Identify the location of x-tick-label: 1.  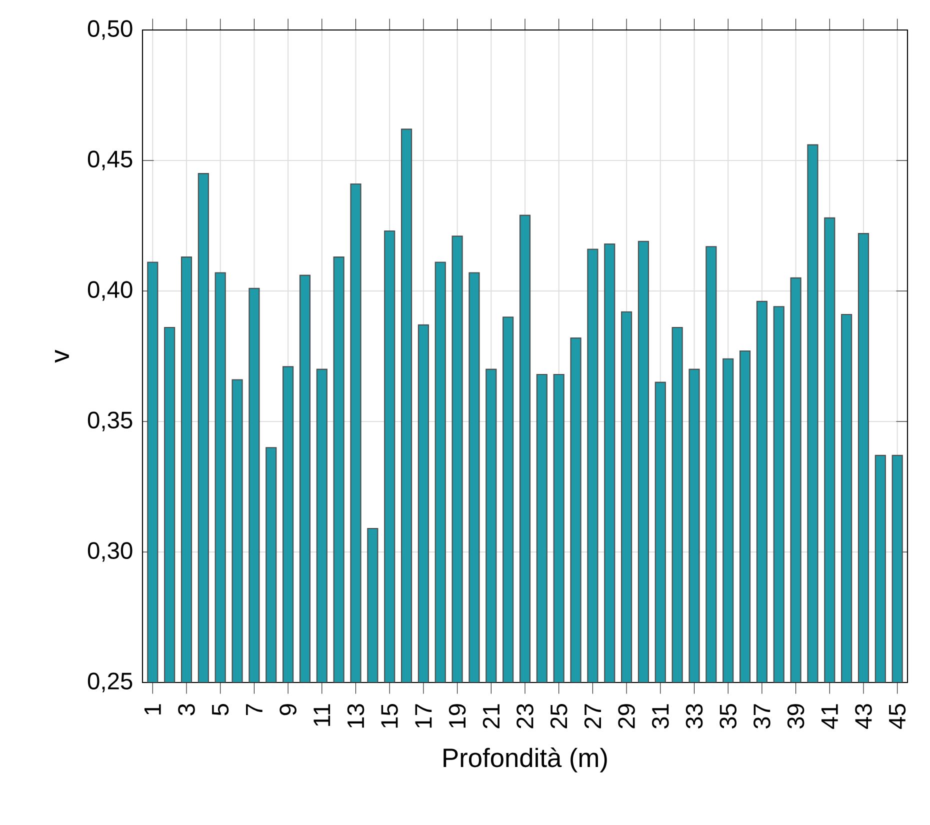
(152, 709).